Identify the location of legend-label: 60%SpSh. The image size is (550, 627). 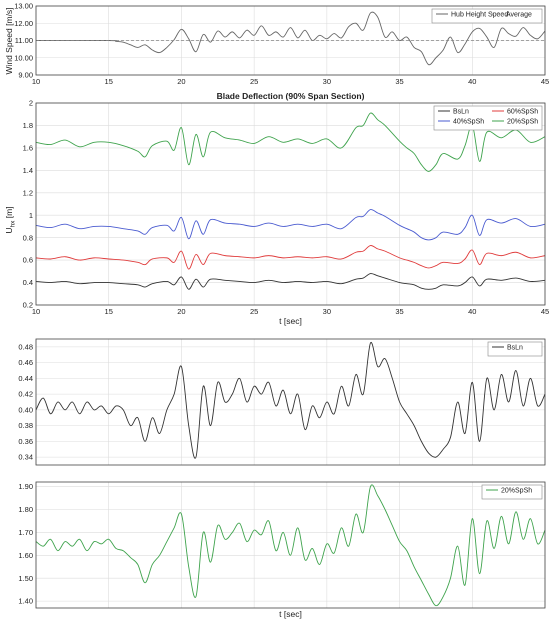
(522, 112).